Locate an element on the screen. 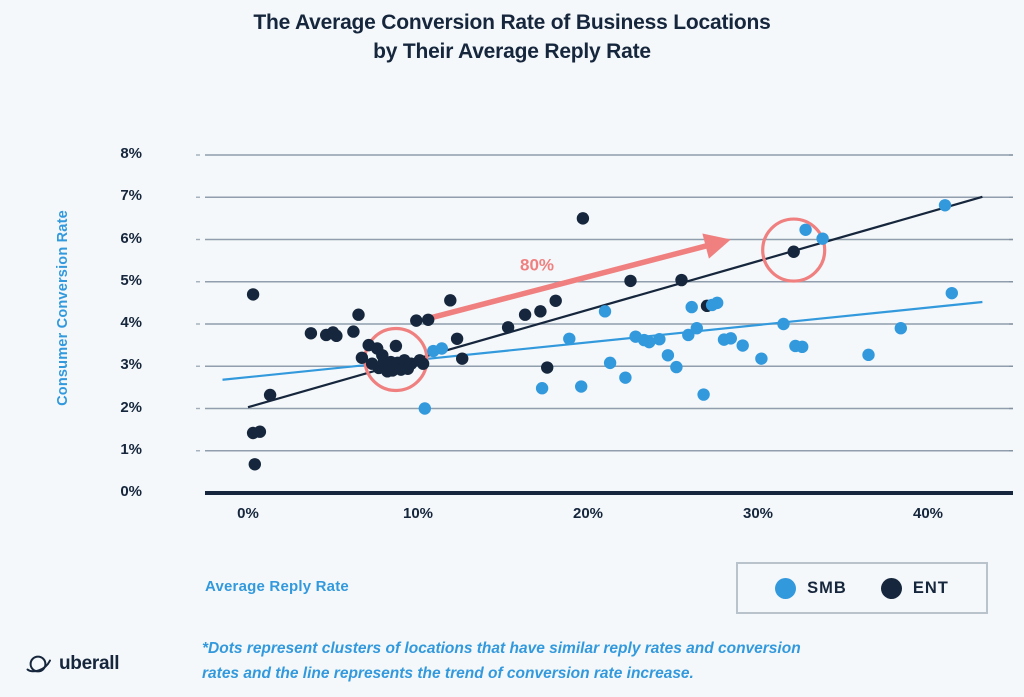  y-tick-8: 8% is located at coordinates (131, 153).